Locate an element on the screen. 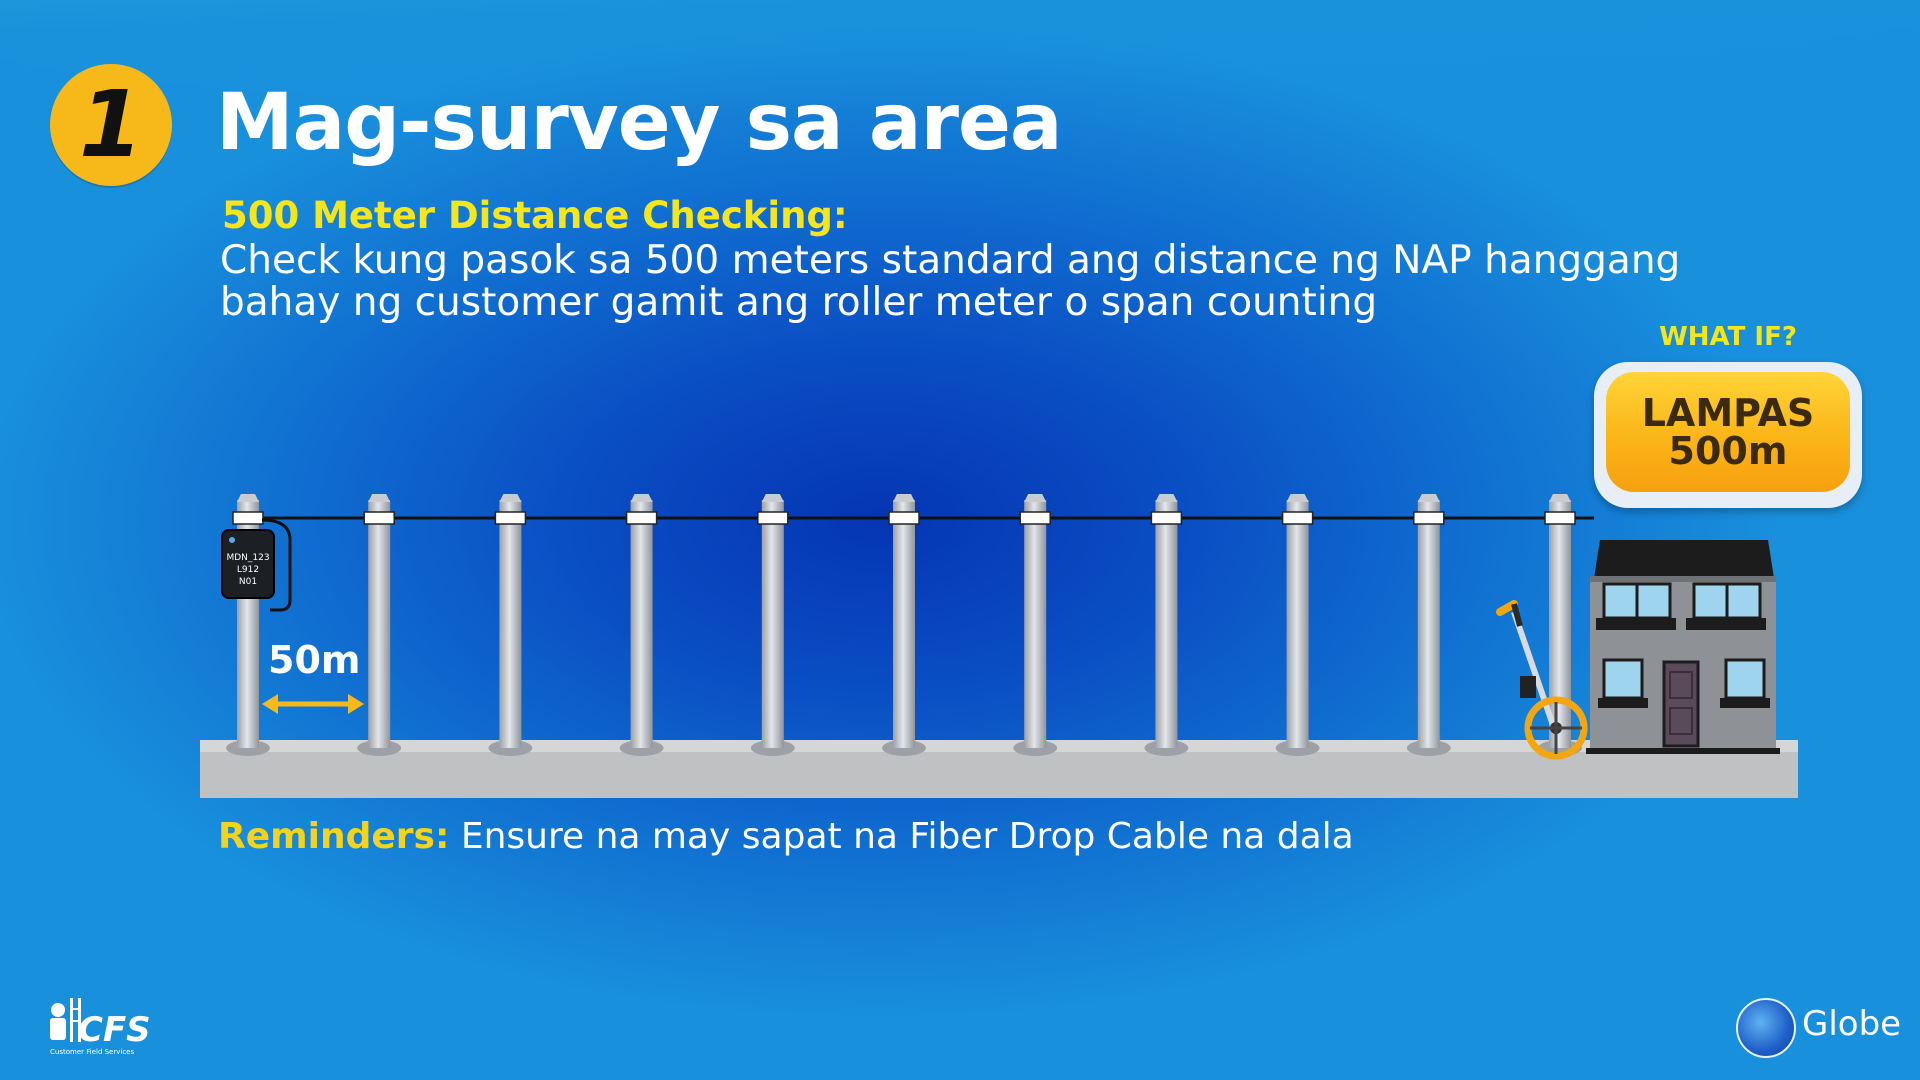  cfs-logo-subtitle: Customer Field Services is located at coordinates (92, 1052).